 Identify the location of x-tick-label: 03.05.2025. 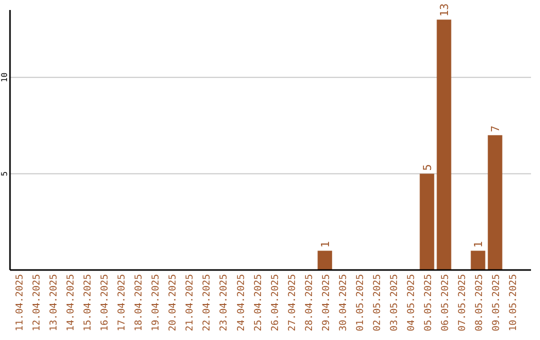
(394, 303).